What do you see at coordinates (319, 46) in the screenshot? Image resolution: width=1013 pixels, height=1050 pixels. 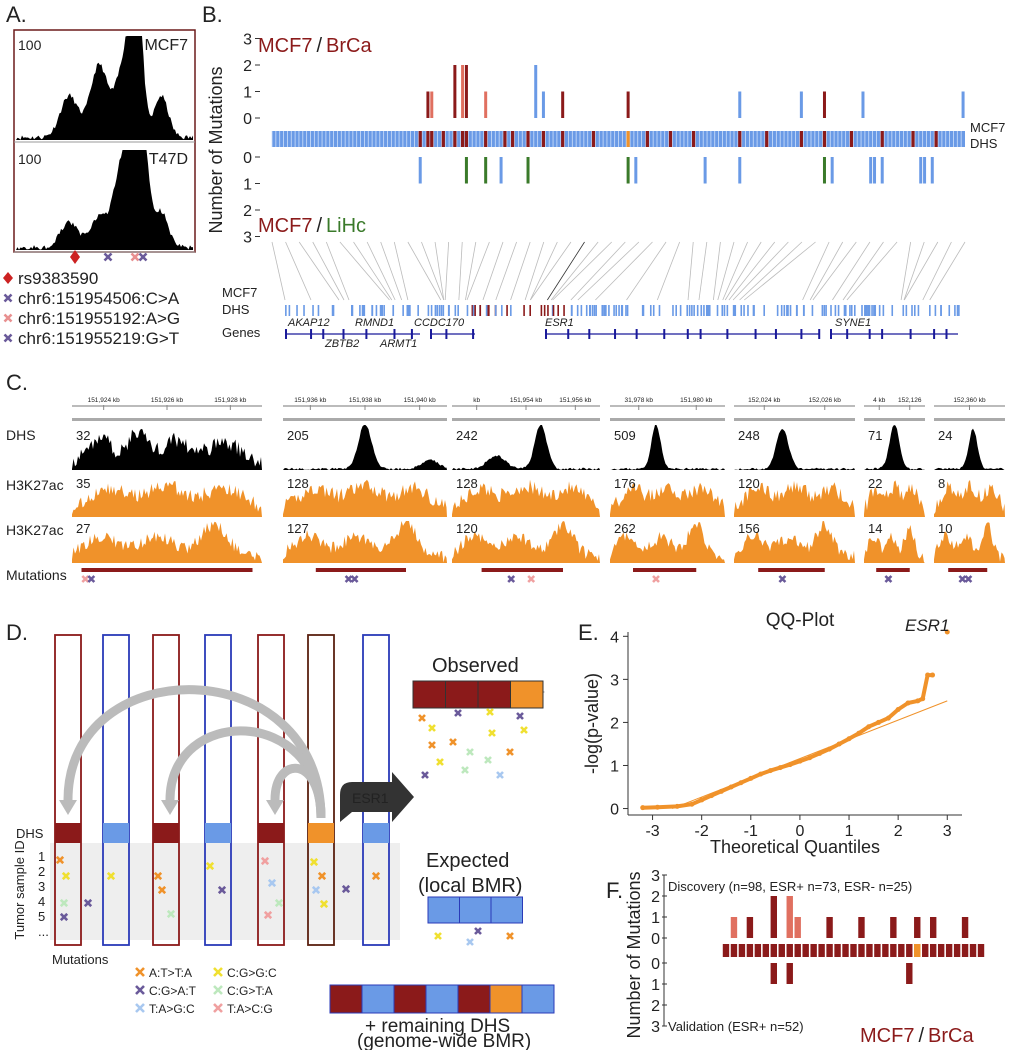 I see `title-sep: /` at bounding box center [319, 46].